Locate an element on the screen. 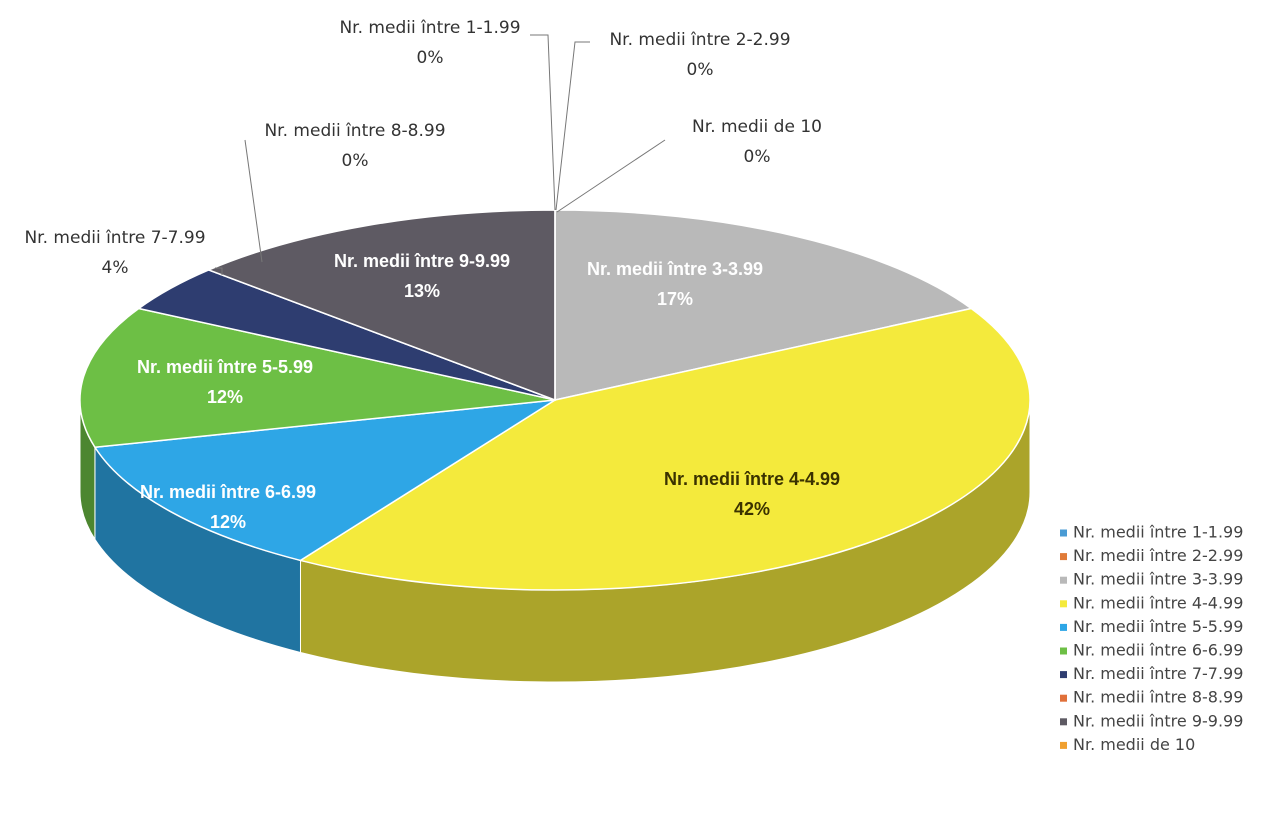 Image resolution: width=1285 pixels, height=831 pixels. data-label-value: 17% is located at coordinates (675, 299).